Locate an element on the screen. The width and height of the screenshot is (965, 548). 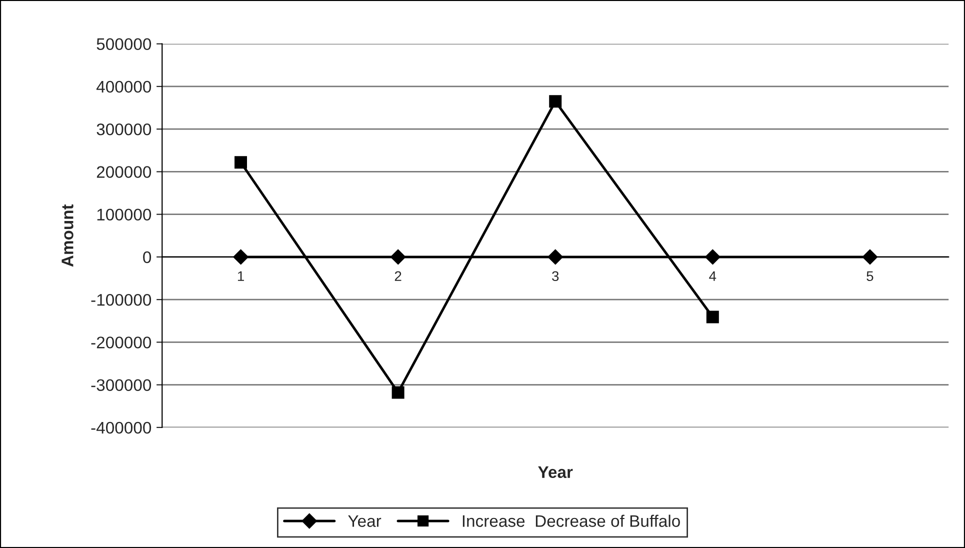
y-tick-label: 400000 is located at coordinates (124, 86).